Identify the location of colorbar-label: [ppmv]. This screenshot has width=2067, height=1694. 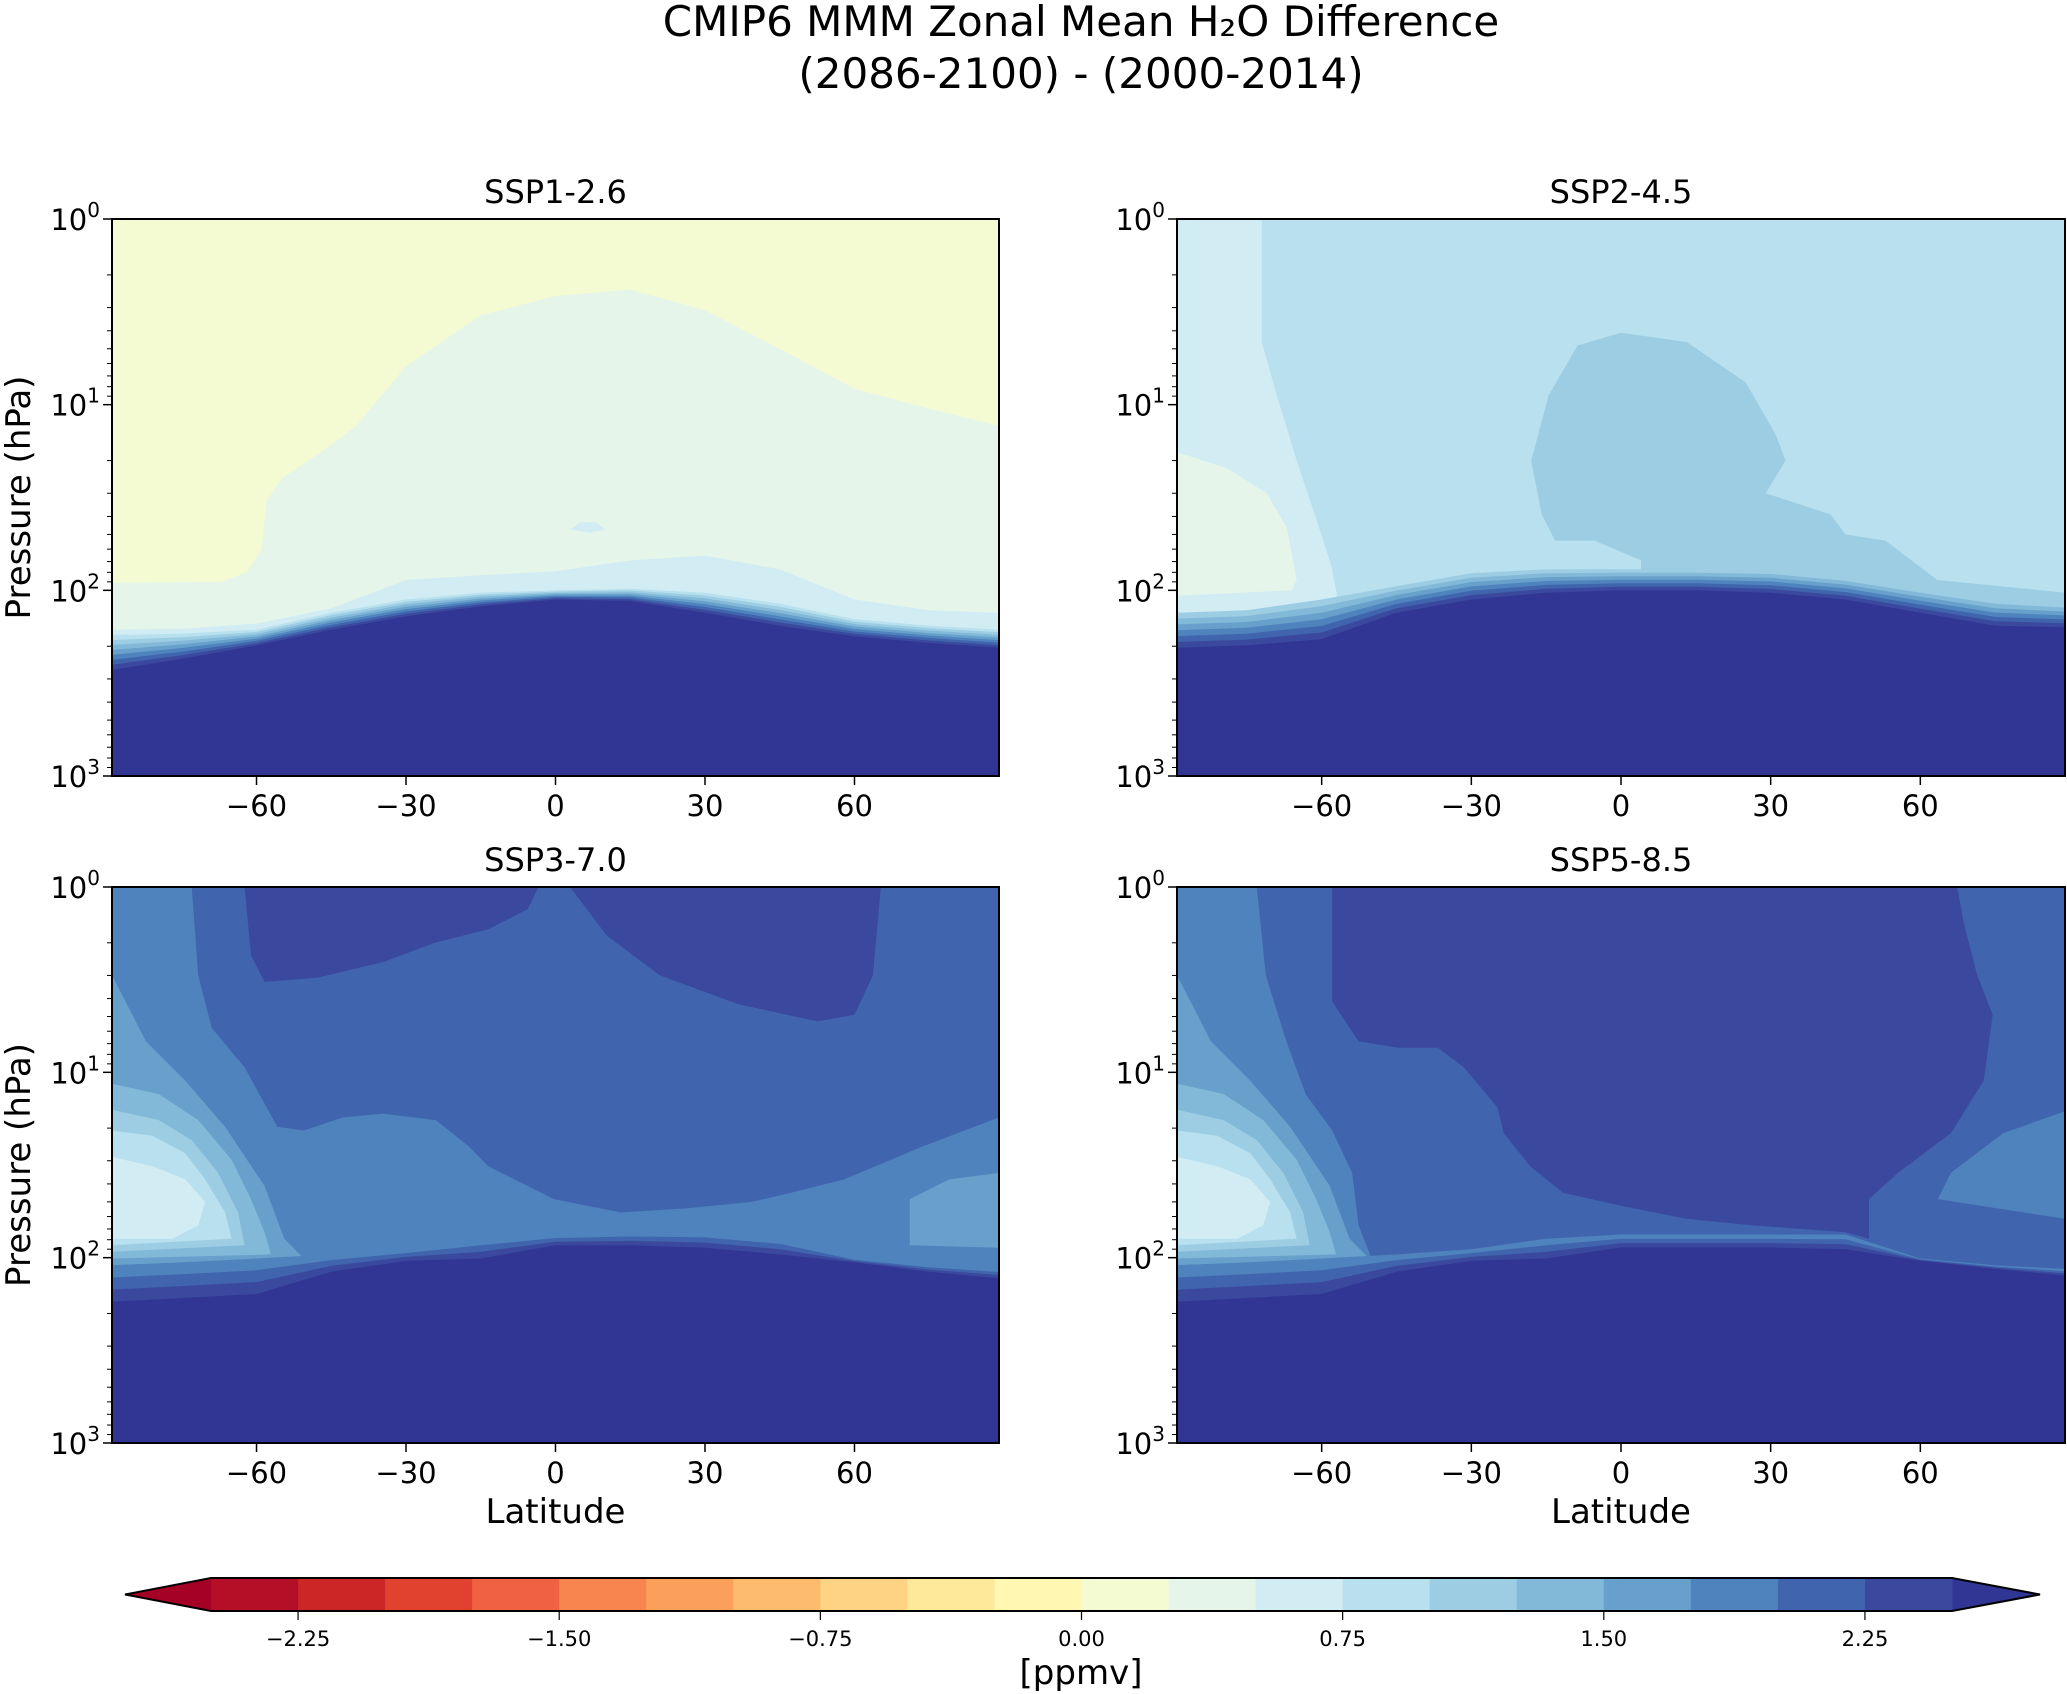
(1081, 1673).